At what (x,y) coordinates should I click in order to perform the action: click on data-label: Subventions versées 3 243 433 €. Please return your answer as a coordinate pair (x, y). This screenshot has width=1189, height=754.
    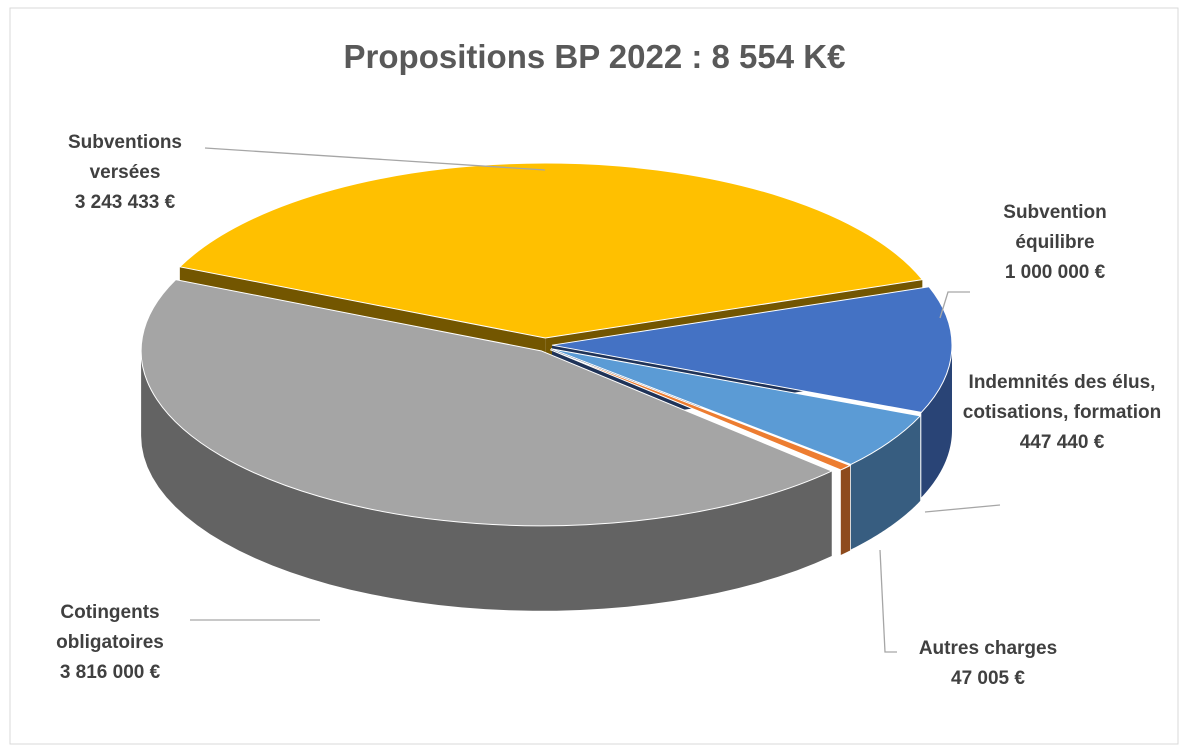
    Looking at the image, I should click on (125, 173).